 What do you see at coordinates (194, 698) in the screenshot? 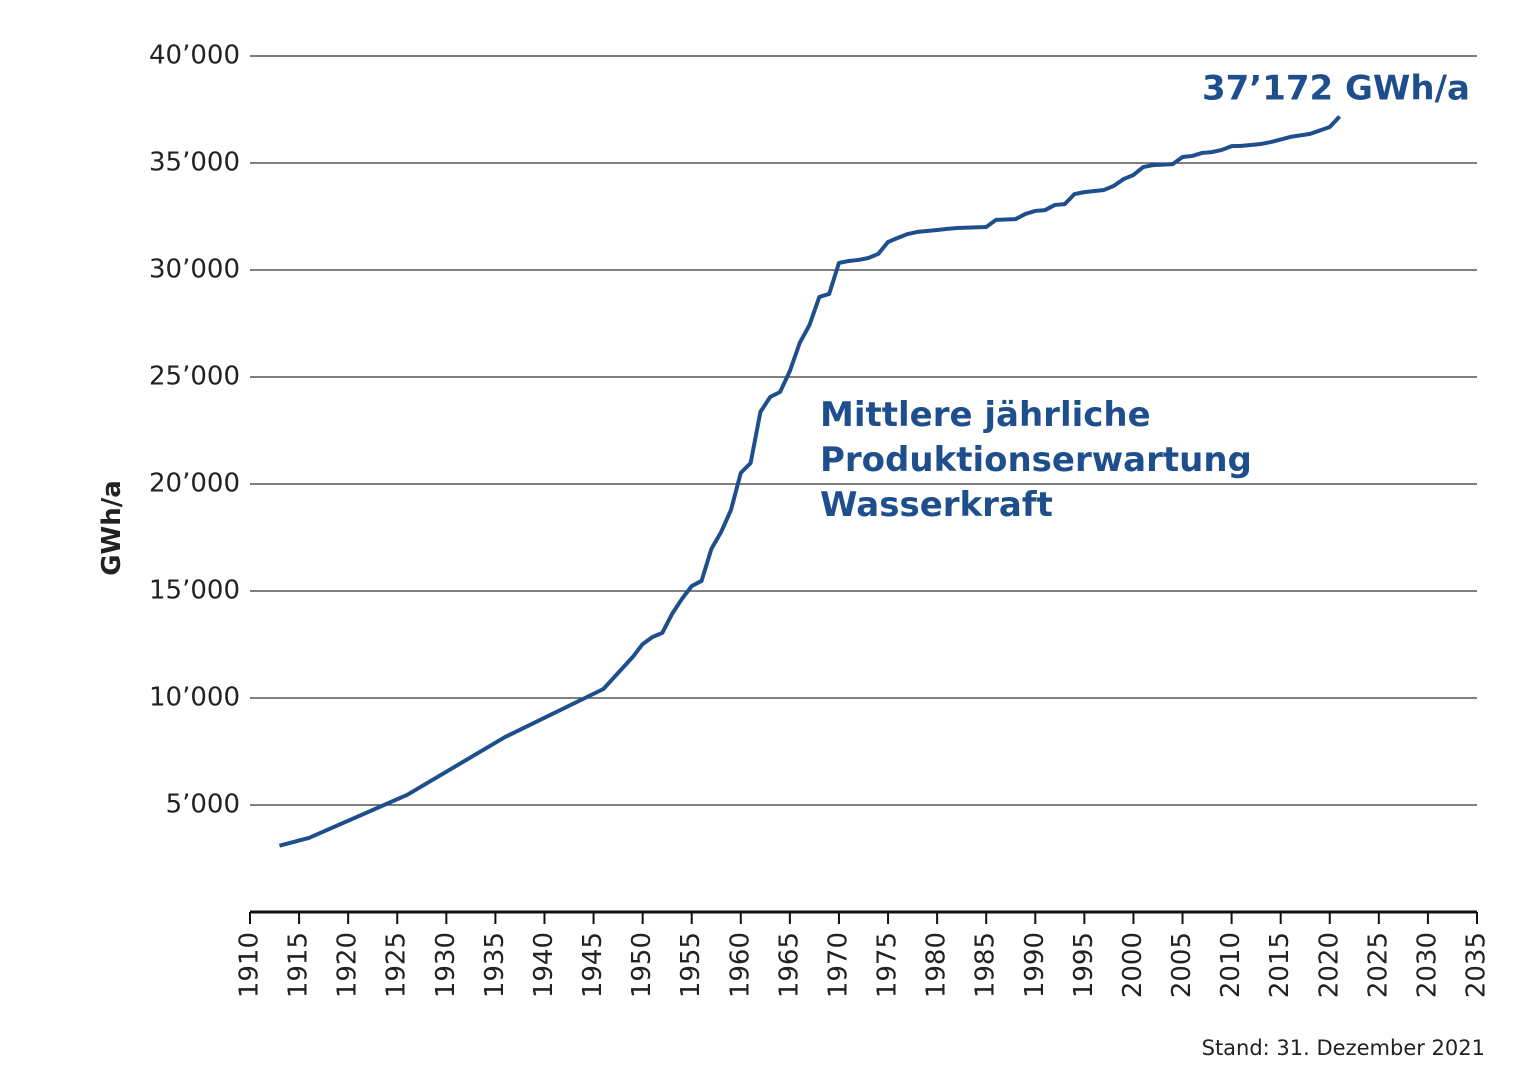
I see `y-tick-label: 10’000` at bounding box center [194, 698].